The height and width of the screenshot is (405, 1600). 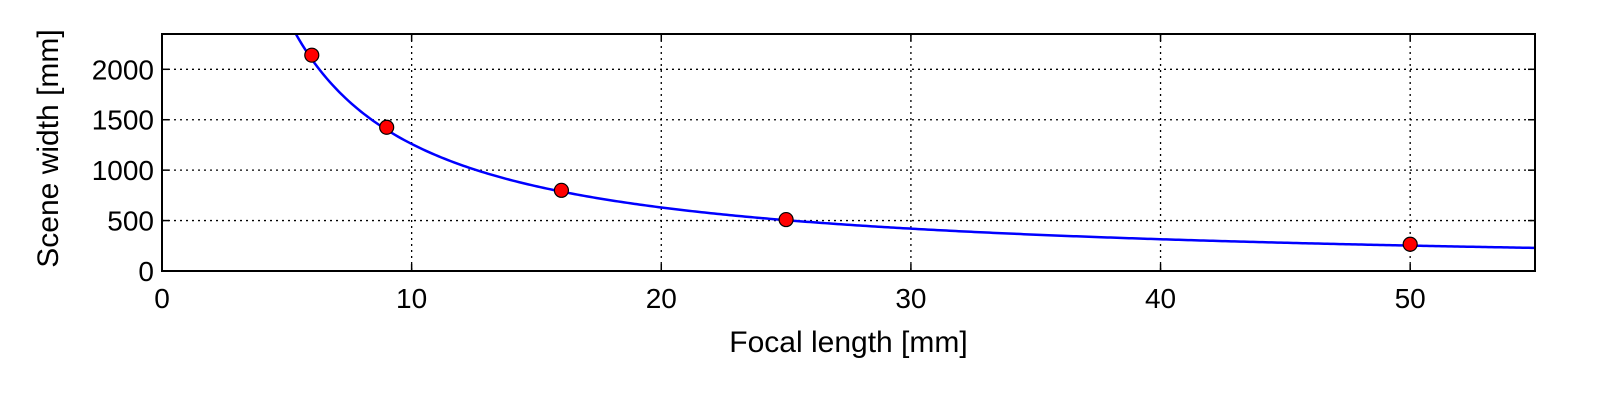 What do you see at coordinates (1410, 298) in the screenshot?
I see `x-tick-label: 50` at bounding box center [1410, 298].